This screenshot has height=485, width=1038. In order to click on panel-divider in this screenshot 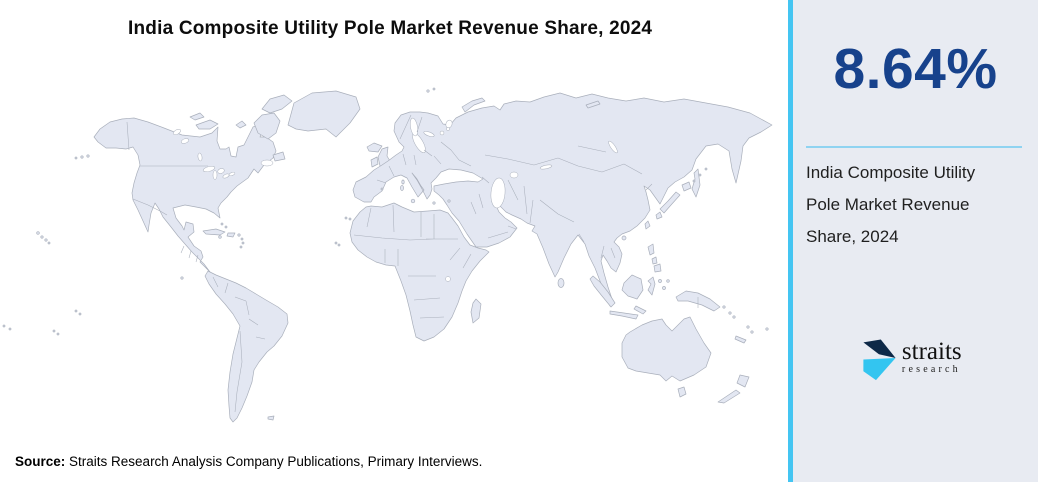, I will do `click(914, 146)`.